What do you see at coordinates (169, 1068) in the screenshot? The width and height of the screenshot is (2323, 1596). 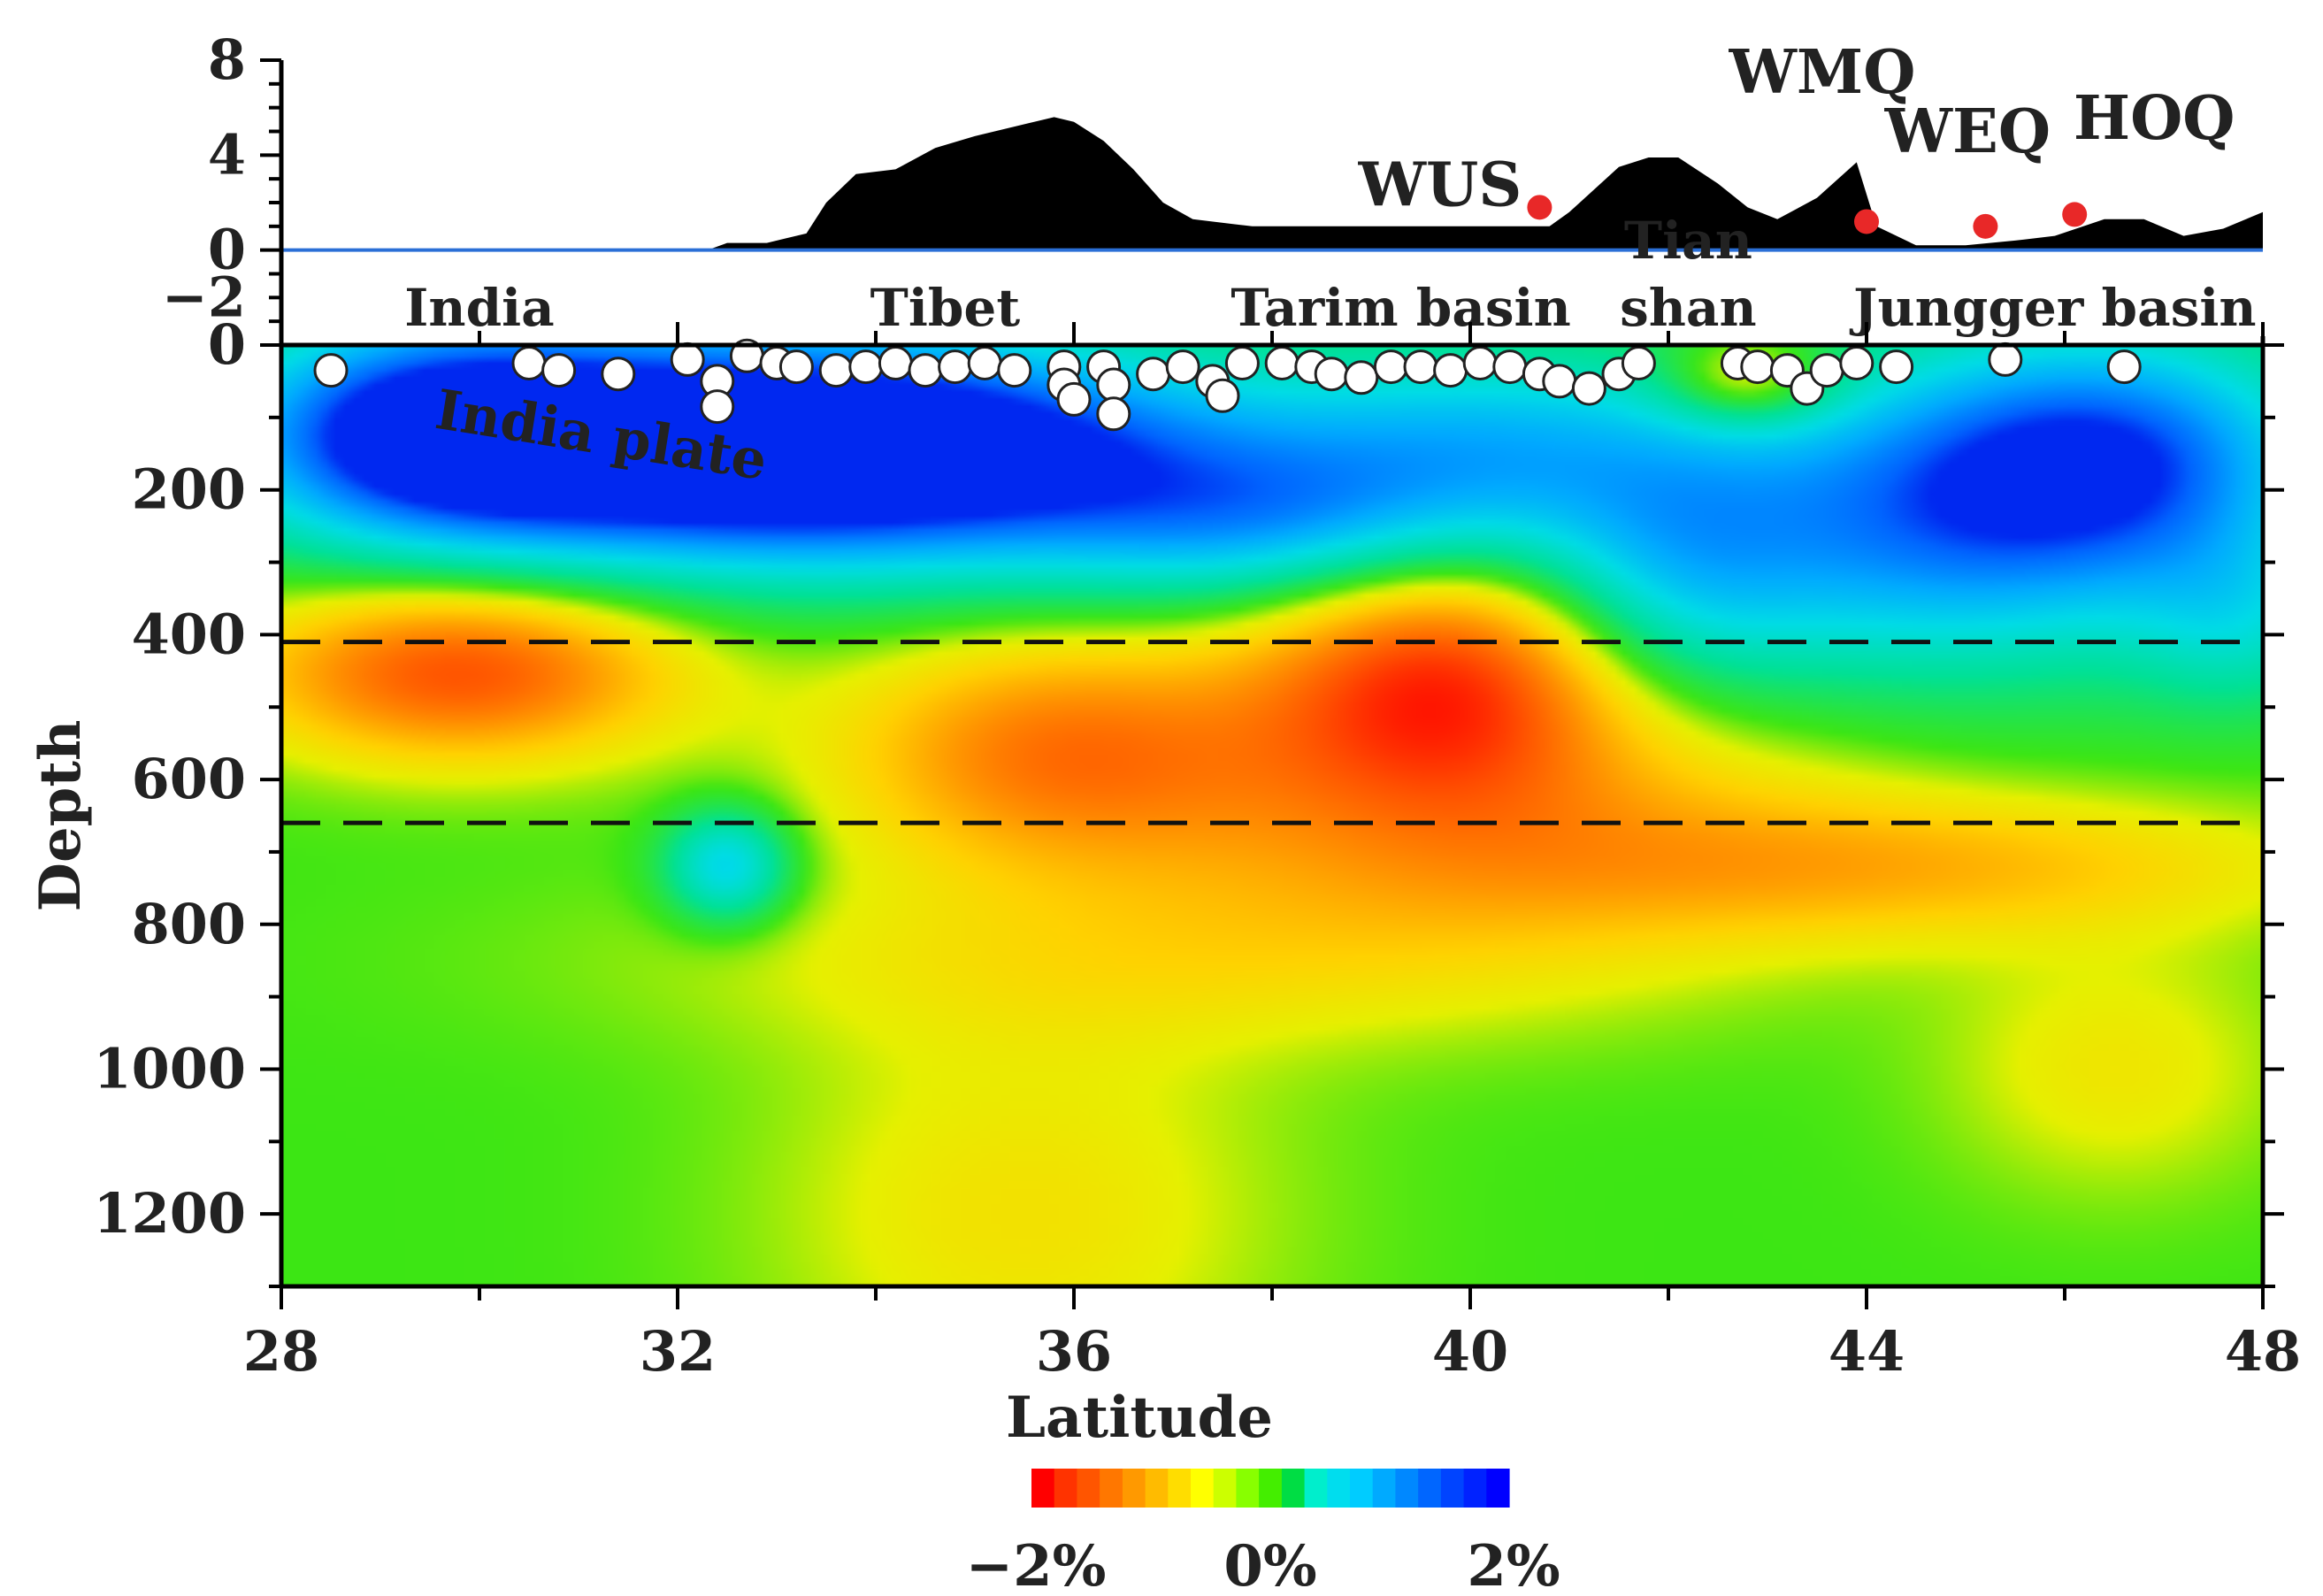 I see `y-tick-label: 1000` at bounding box center [169, 1068].